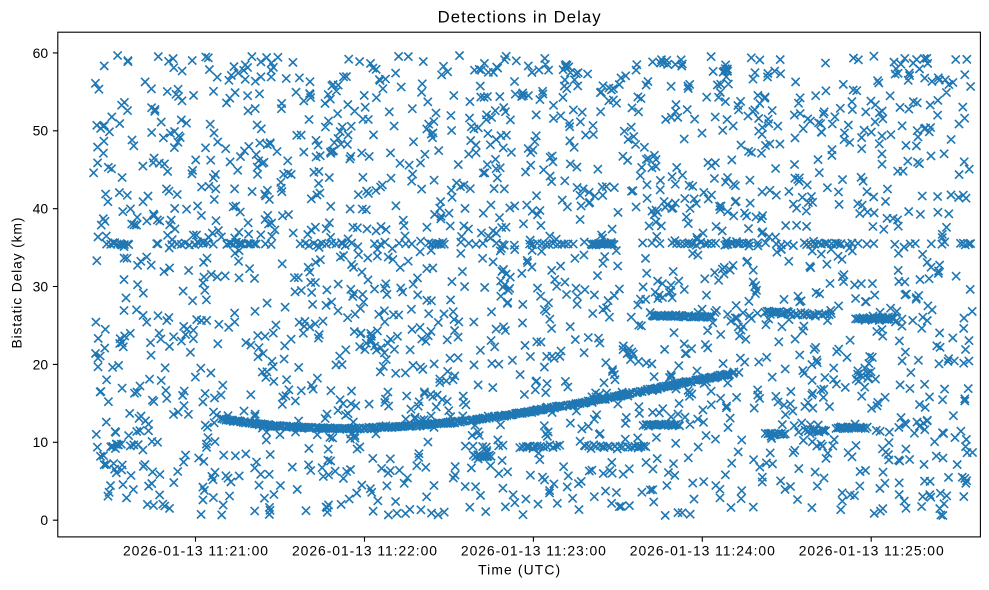 This screenshot has width=989, height=590. Describe the element at coordinates (195, 551) in the screenshot. I see `svg-text: 2026-01-13 11:21:00` at that location.